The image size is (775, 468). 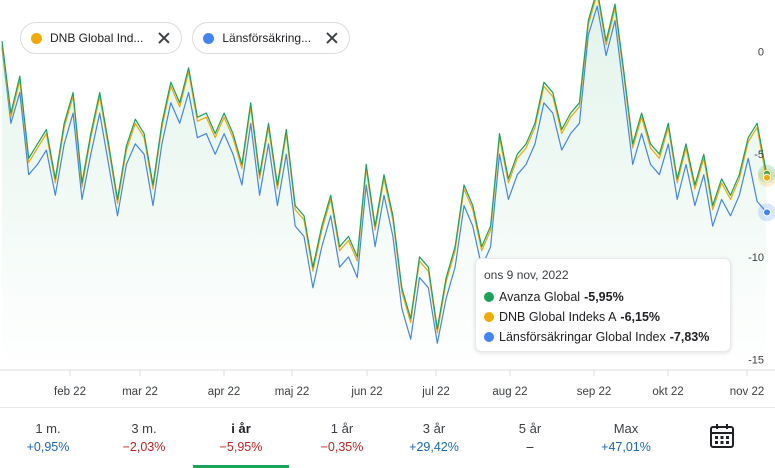 What do you see at coordinates (342, 447) in the screenshot?
I see `period-return: −0,35%` at bounding box center [342, 447].